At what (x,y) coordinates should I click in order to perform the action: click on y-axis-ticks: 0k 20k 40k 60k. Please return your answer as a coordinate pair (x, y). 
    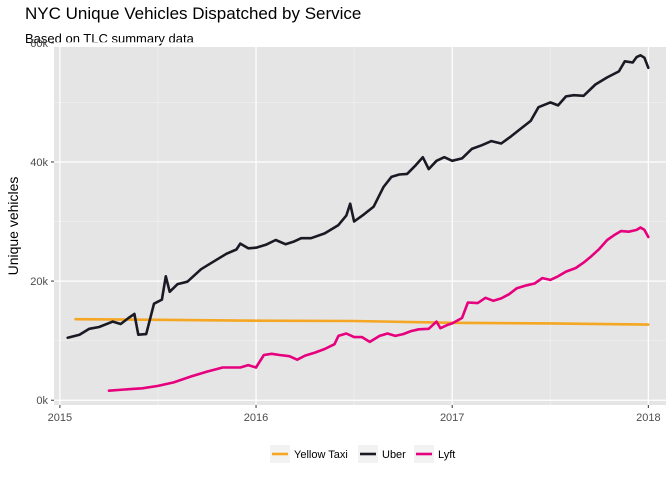
    Looking at the image, I should click on (42, 222).